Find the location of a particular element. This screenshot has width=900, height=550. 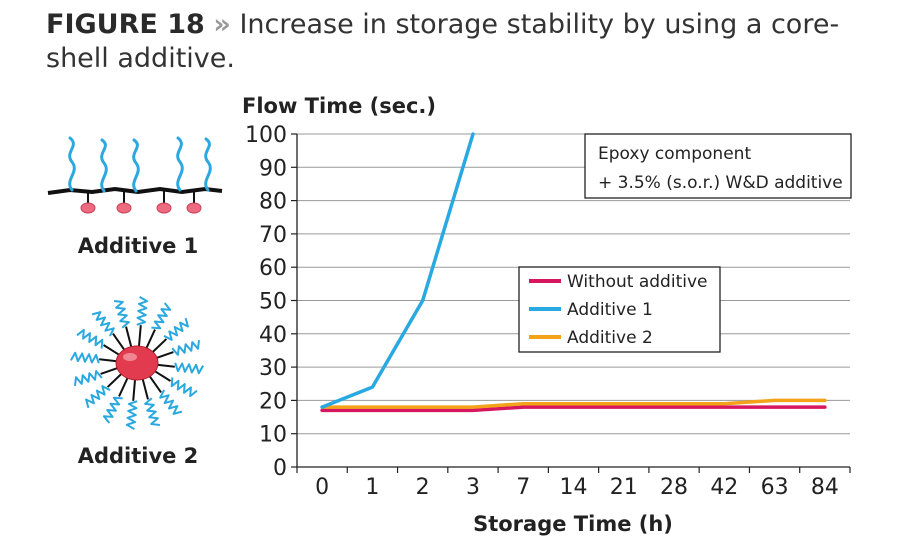

y-tick-label-0: 0 is located at coordinates (280, 468).